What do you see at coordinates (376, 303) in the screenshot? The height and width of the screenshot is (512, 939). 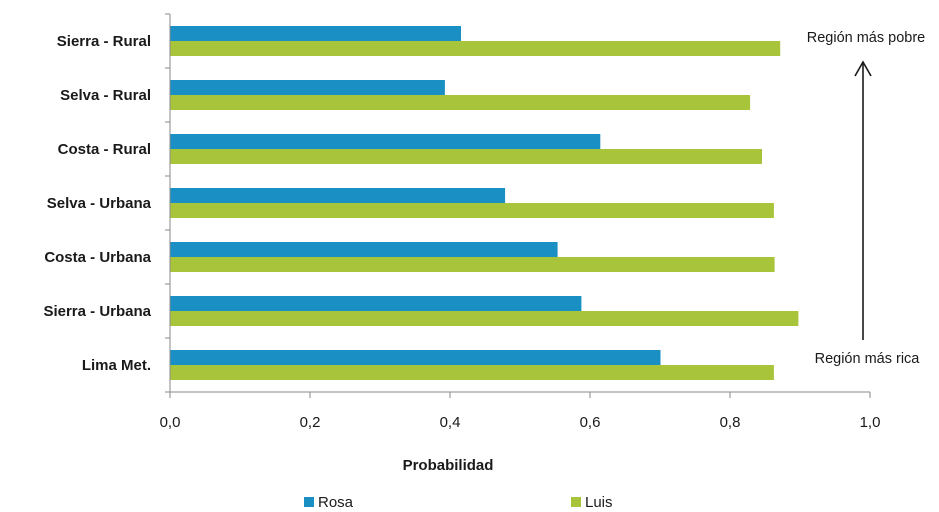 I see `bar-rosa-sierra-urbana` at bounding box center [376, 303].